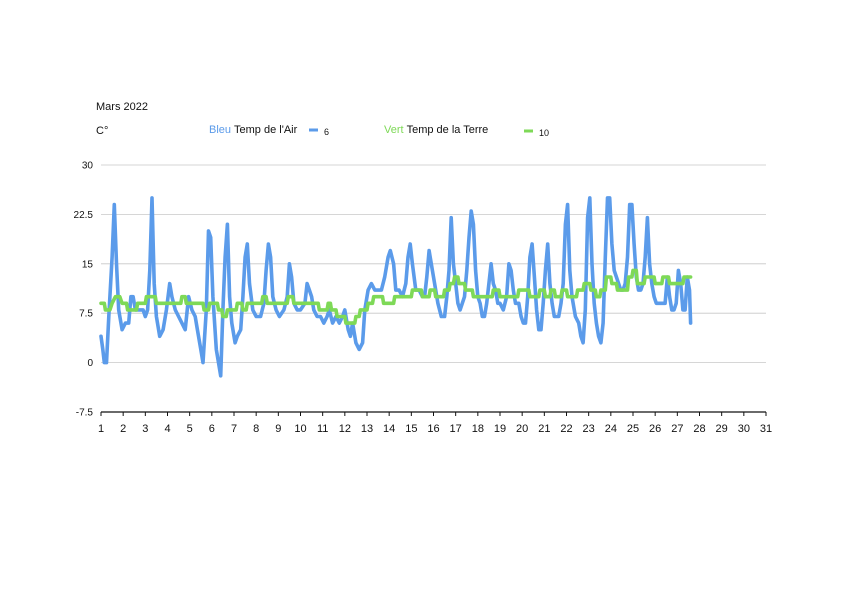 Image resolution: width=842 pixels, height=595 pixels. Describe the element at coordinates (448, 130) in the screenshot. I see `legend-label-earth: Temp de la Terre` at that location.